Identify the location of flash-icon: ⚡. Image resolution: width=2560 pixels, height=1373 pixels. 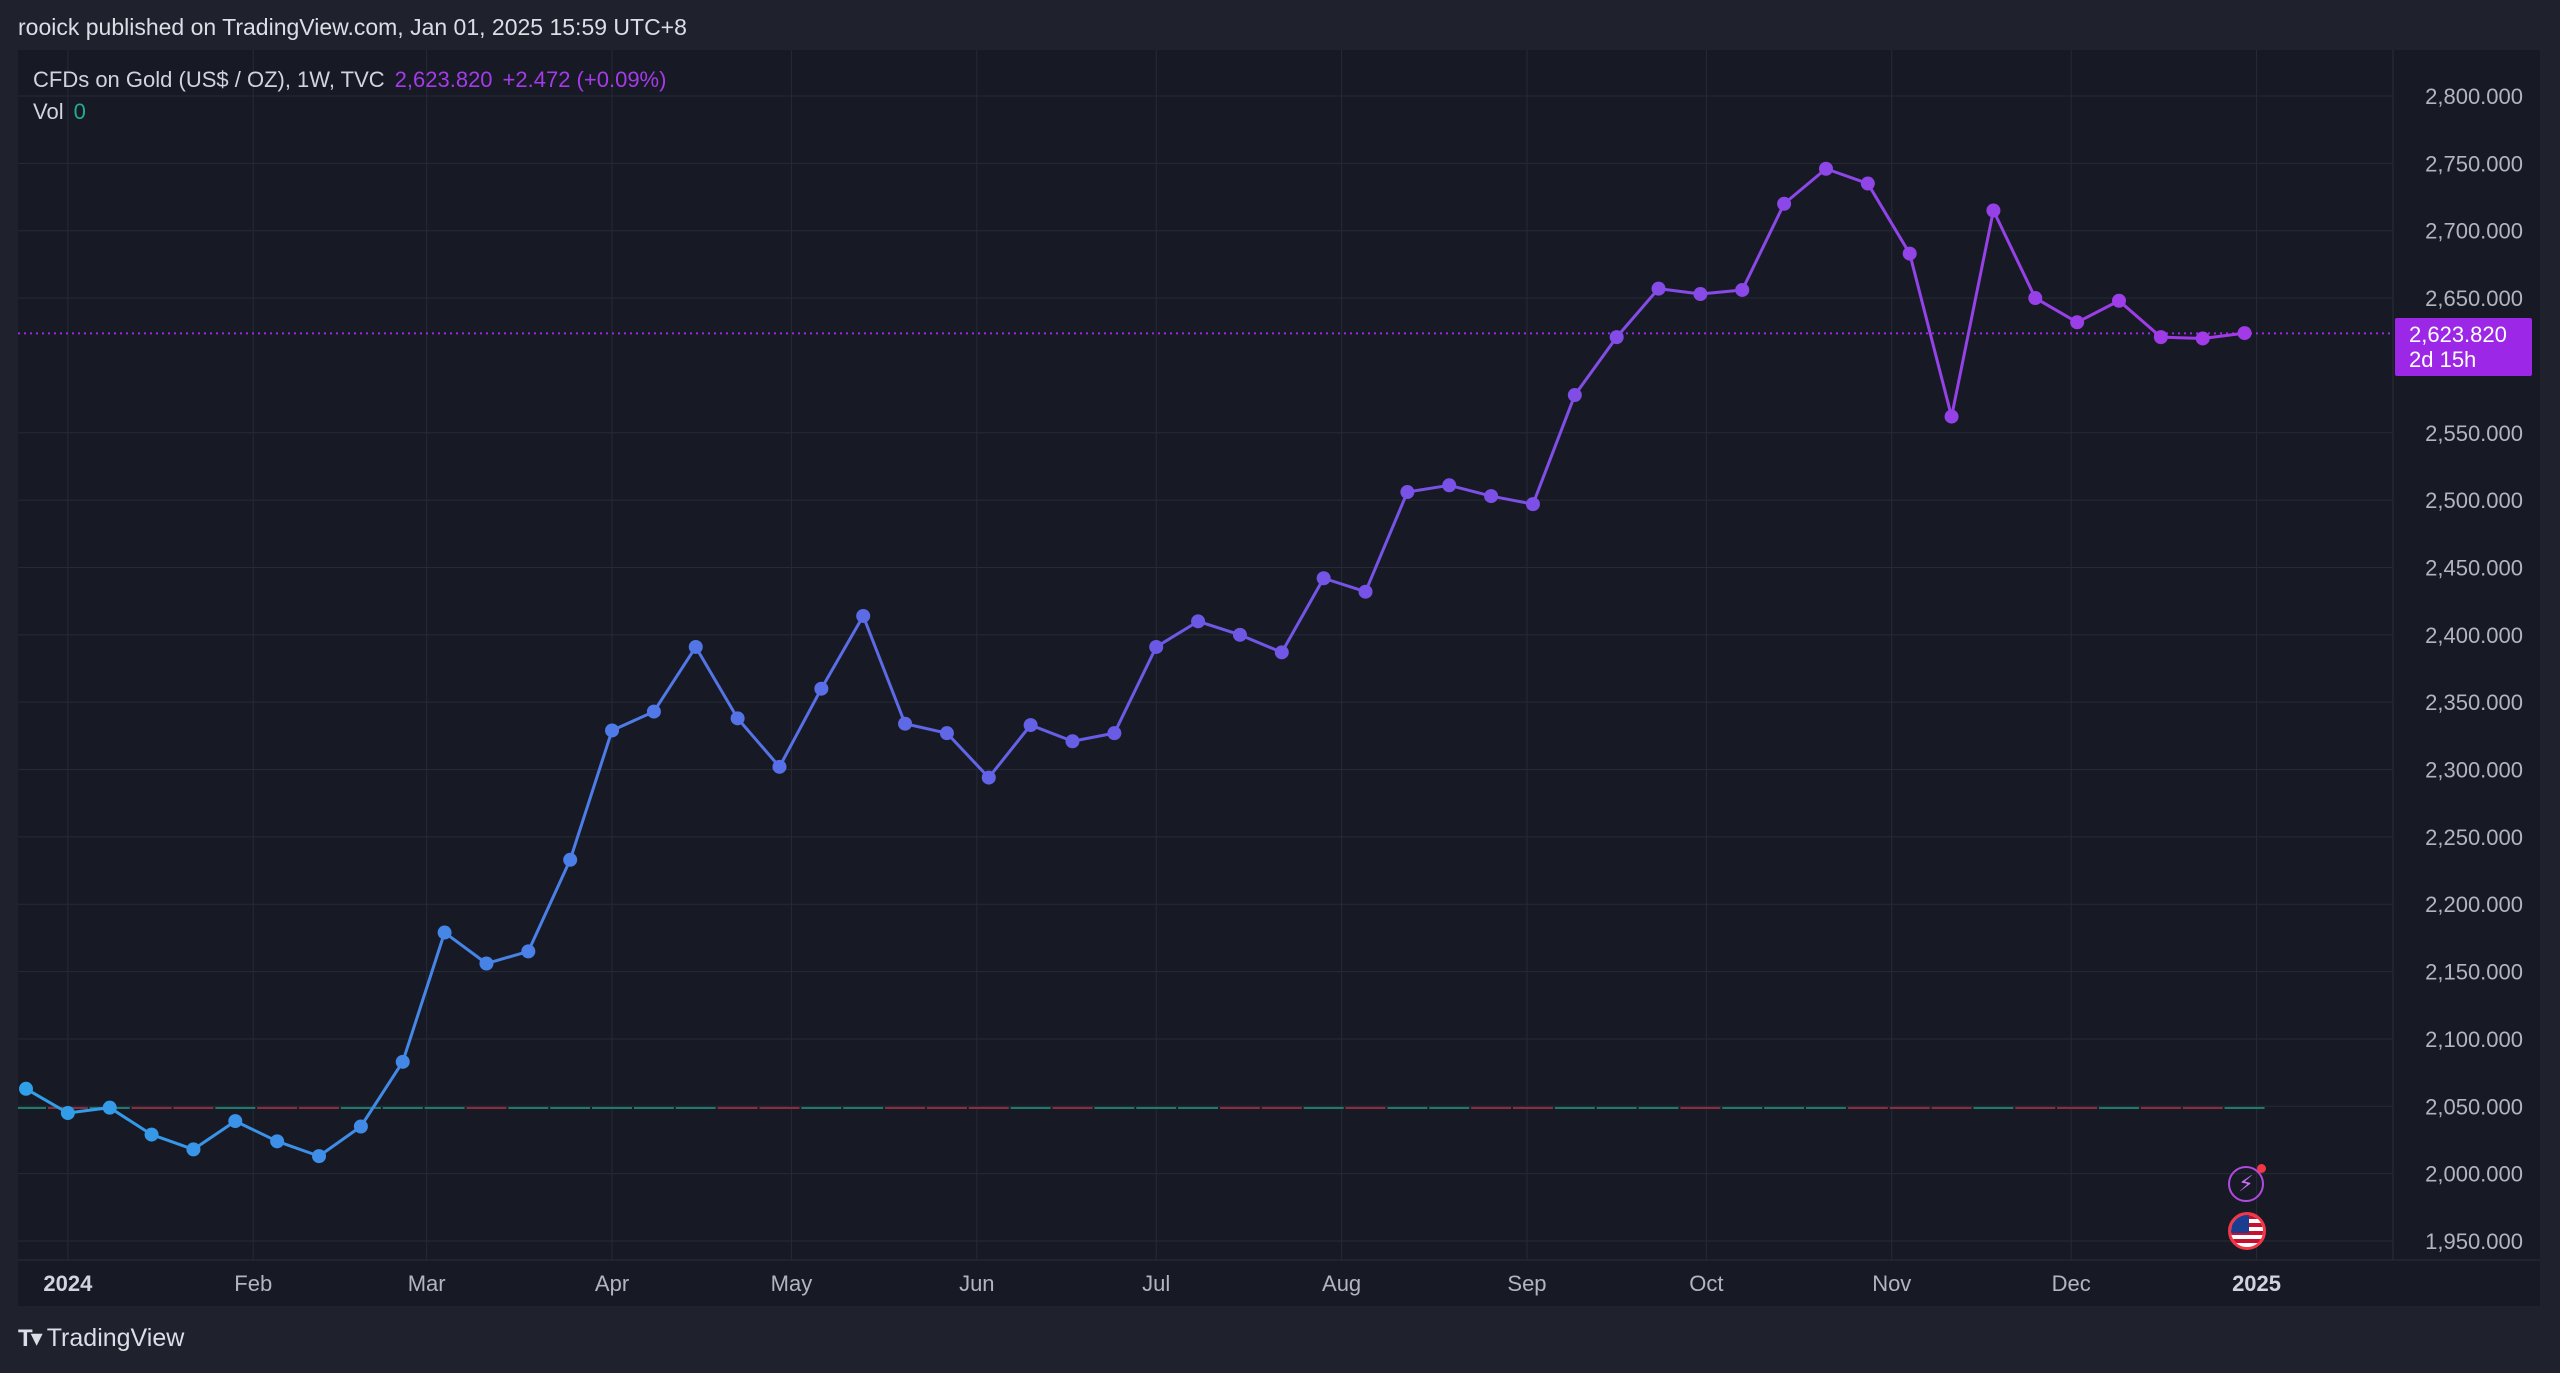
(2247, 1183).